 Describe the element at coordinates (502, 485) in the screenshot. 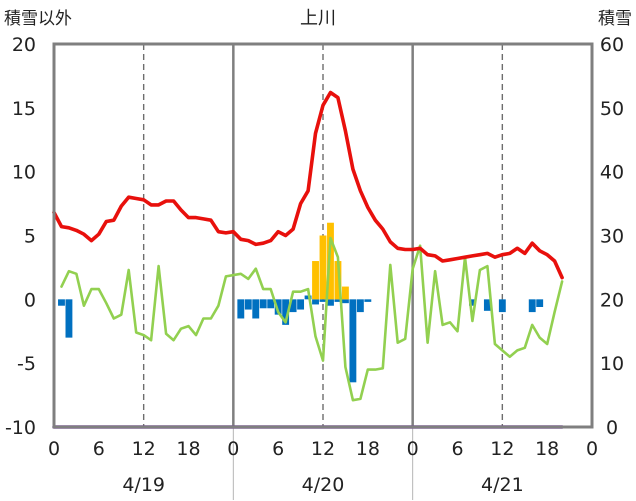

I see `day-label: 4/21` at that location.